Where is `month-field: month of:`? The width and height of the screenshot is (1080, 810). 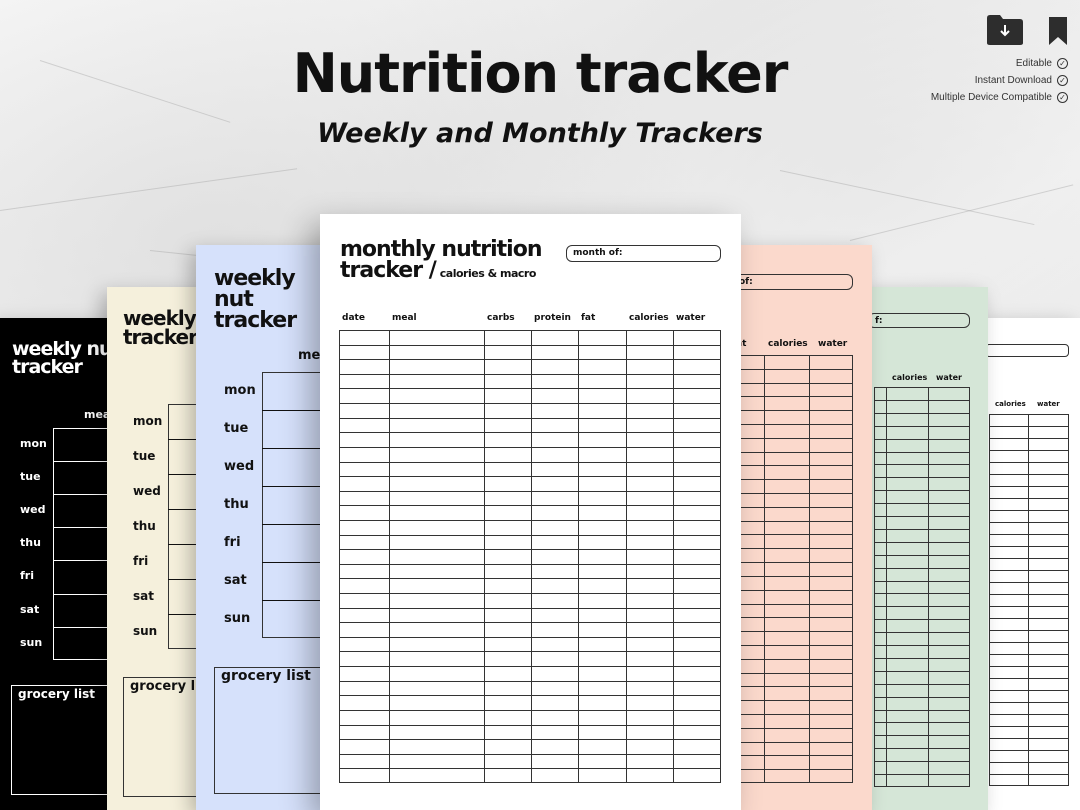
month-field: month of: is located at coordinates (643, 253).